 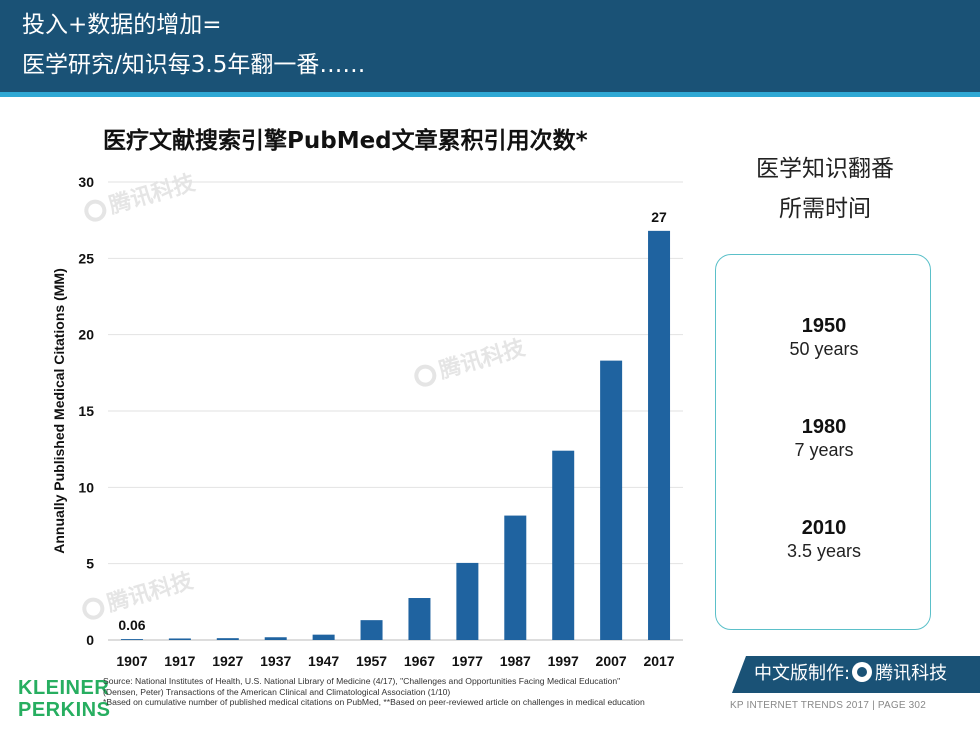 I want to click on sidebar-title-line1: 医学知识翻番, so click(x=825, y=169).